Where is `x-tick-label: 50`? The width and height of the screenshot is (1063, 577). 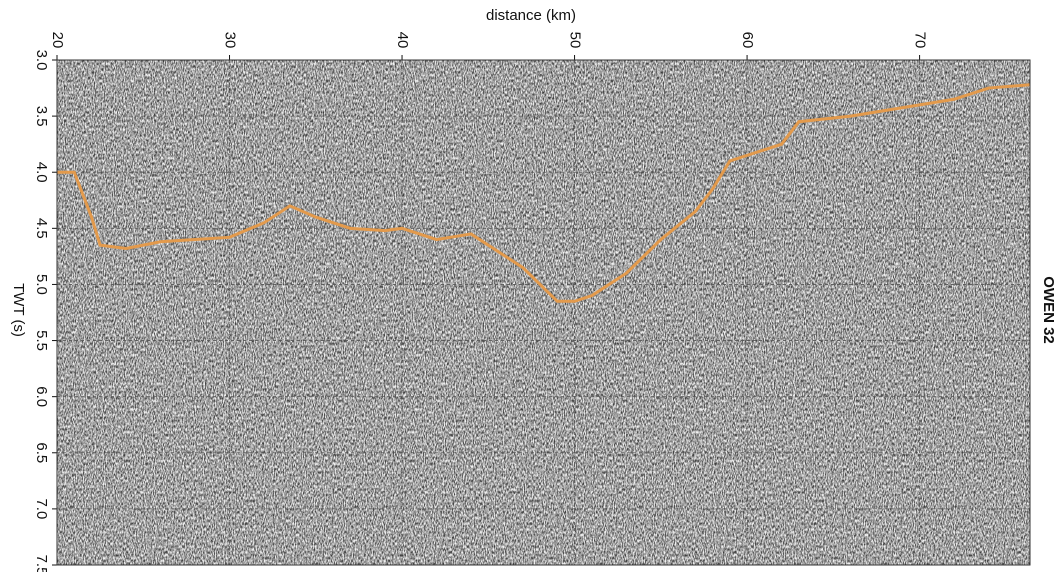
x-tick-label: 50 is located at coordinates (575, 40).